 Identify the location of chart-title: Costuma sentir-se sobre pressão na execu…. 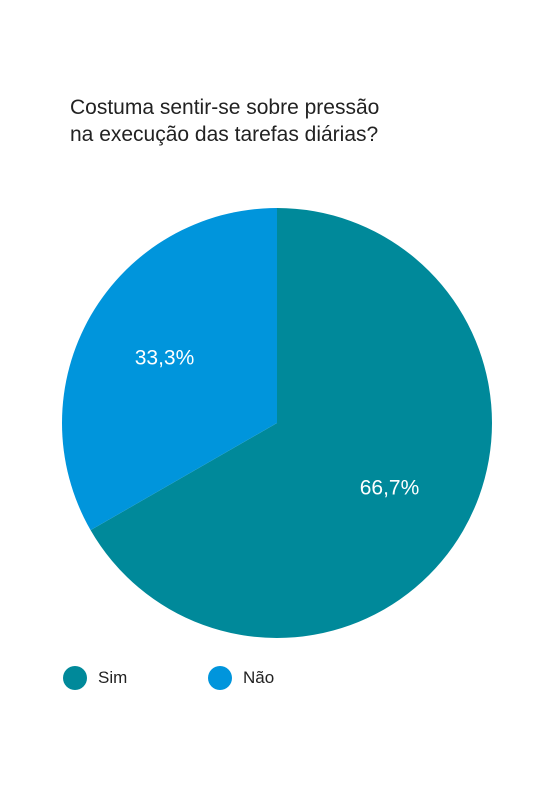
(225, 121).